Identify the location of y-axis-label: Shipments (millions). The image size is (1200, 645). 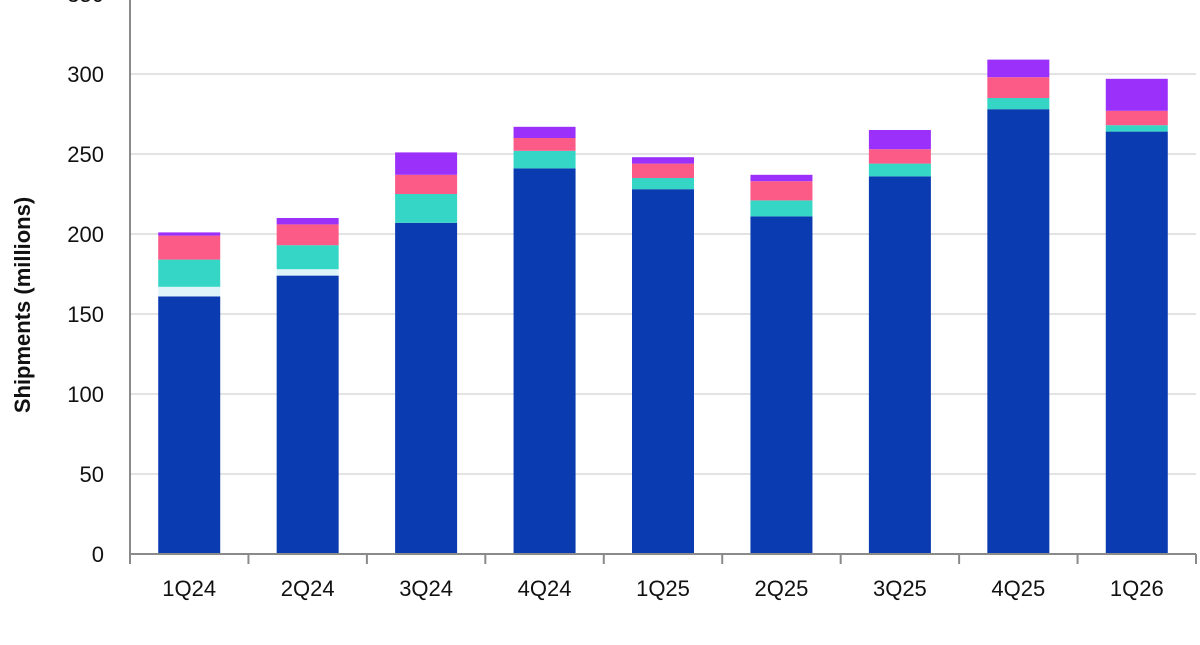
(22, 305).